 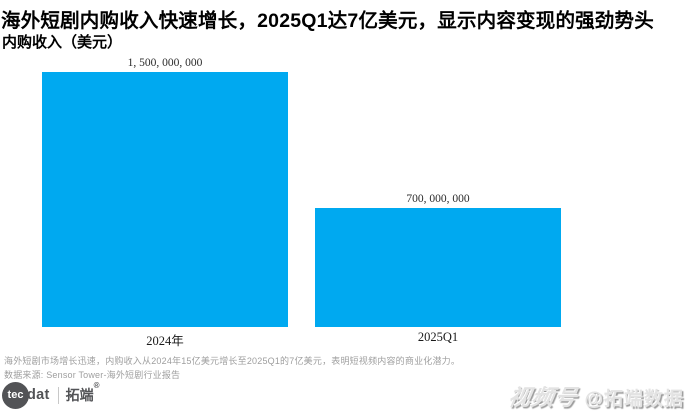 I want to click on value-label-2025q1: 700, 000, 000, so click(x=438, y=199).